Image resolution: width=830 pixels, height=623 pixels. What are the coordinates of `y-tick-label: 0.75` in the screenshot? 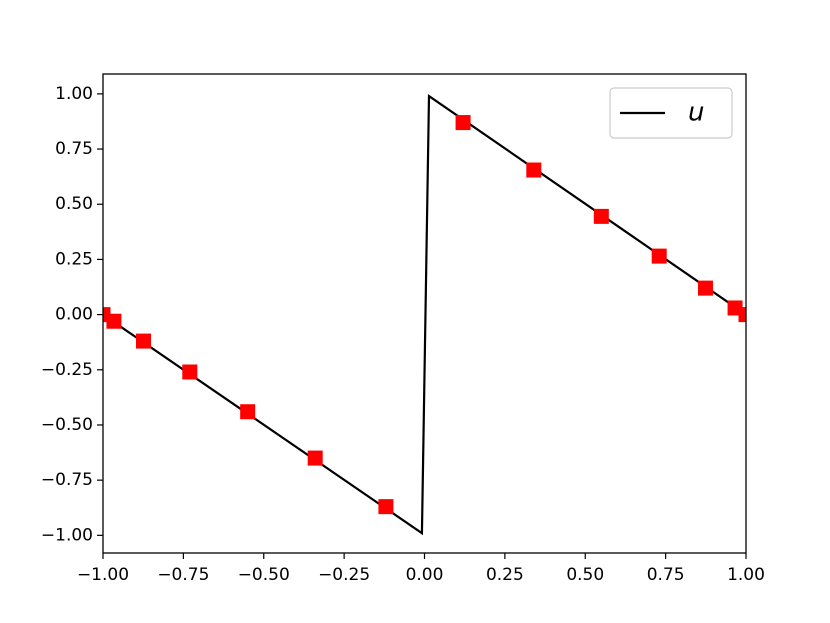 It's located at (74, 149).